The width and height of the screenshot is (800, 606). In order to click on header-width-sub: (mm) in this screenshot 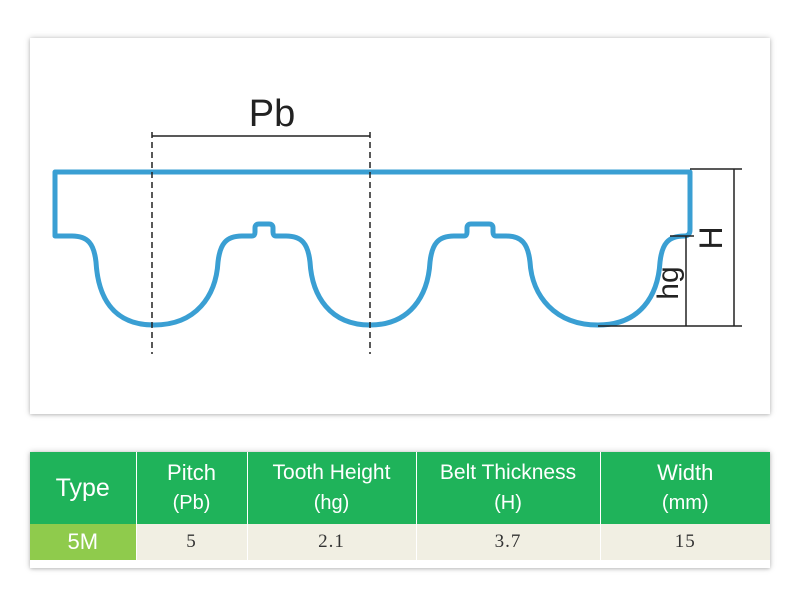, I will do `click(685, 503)`.